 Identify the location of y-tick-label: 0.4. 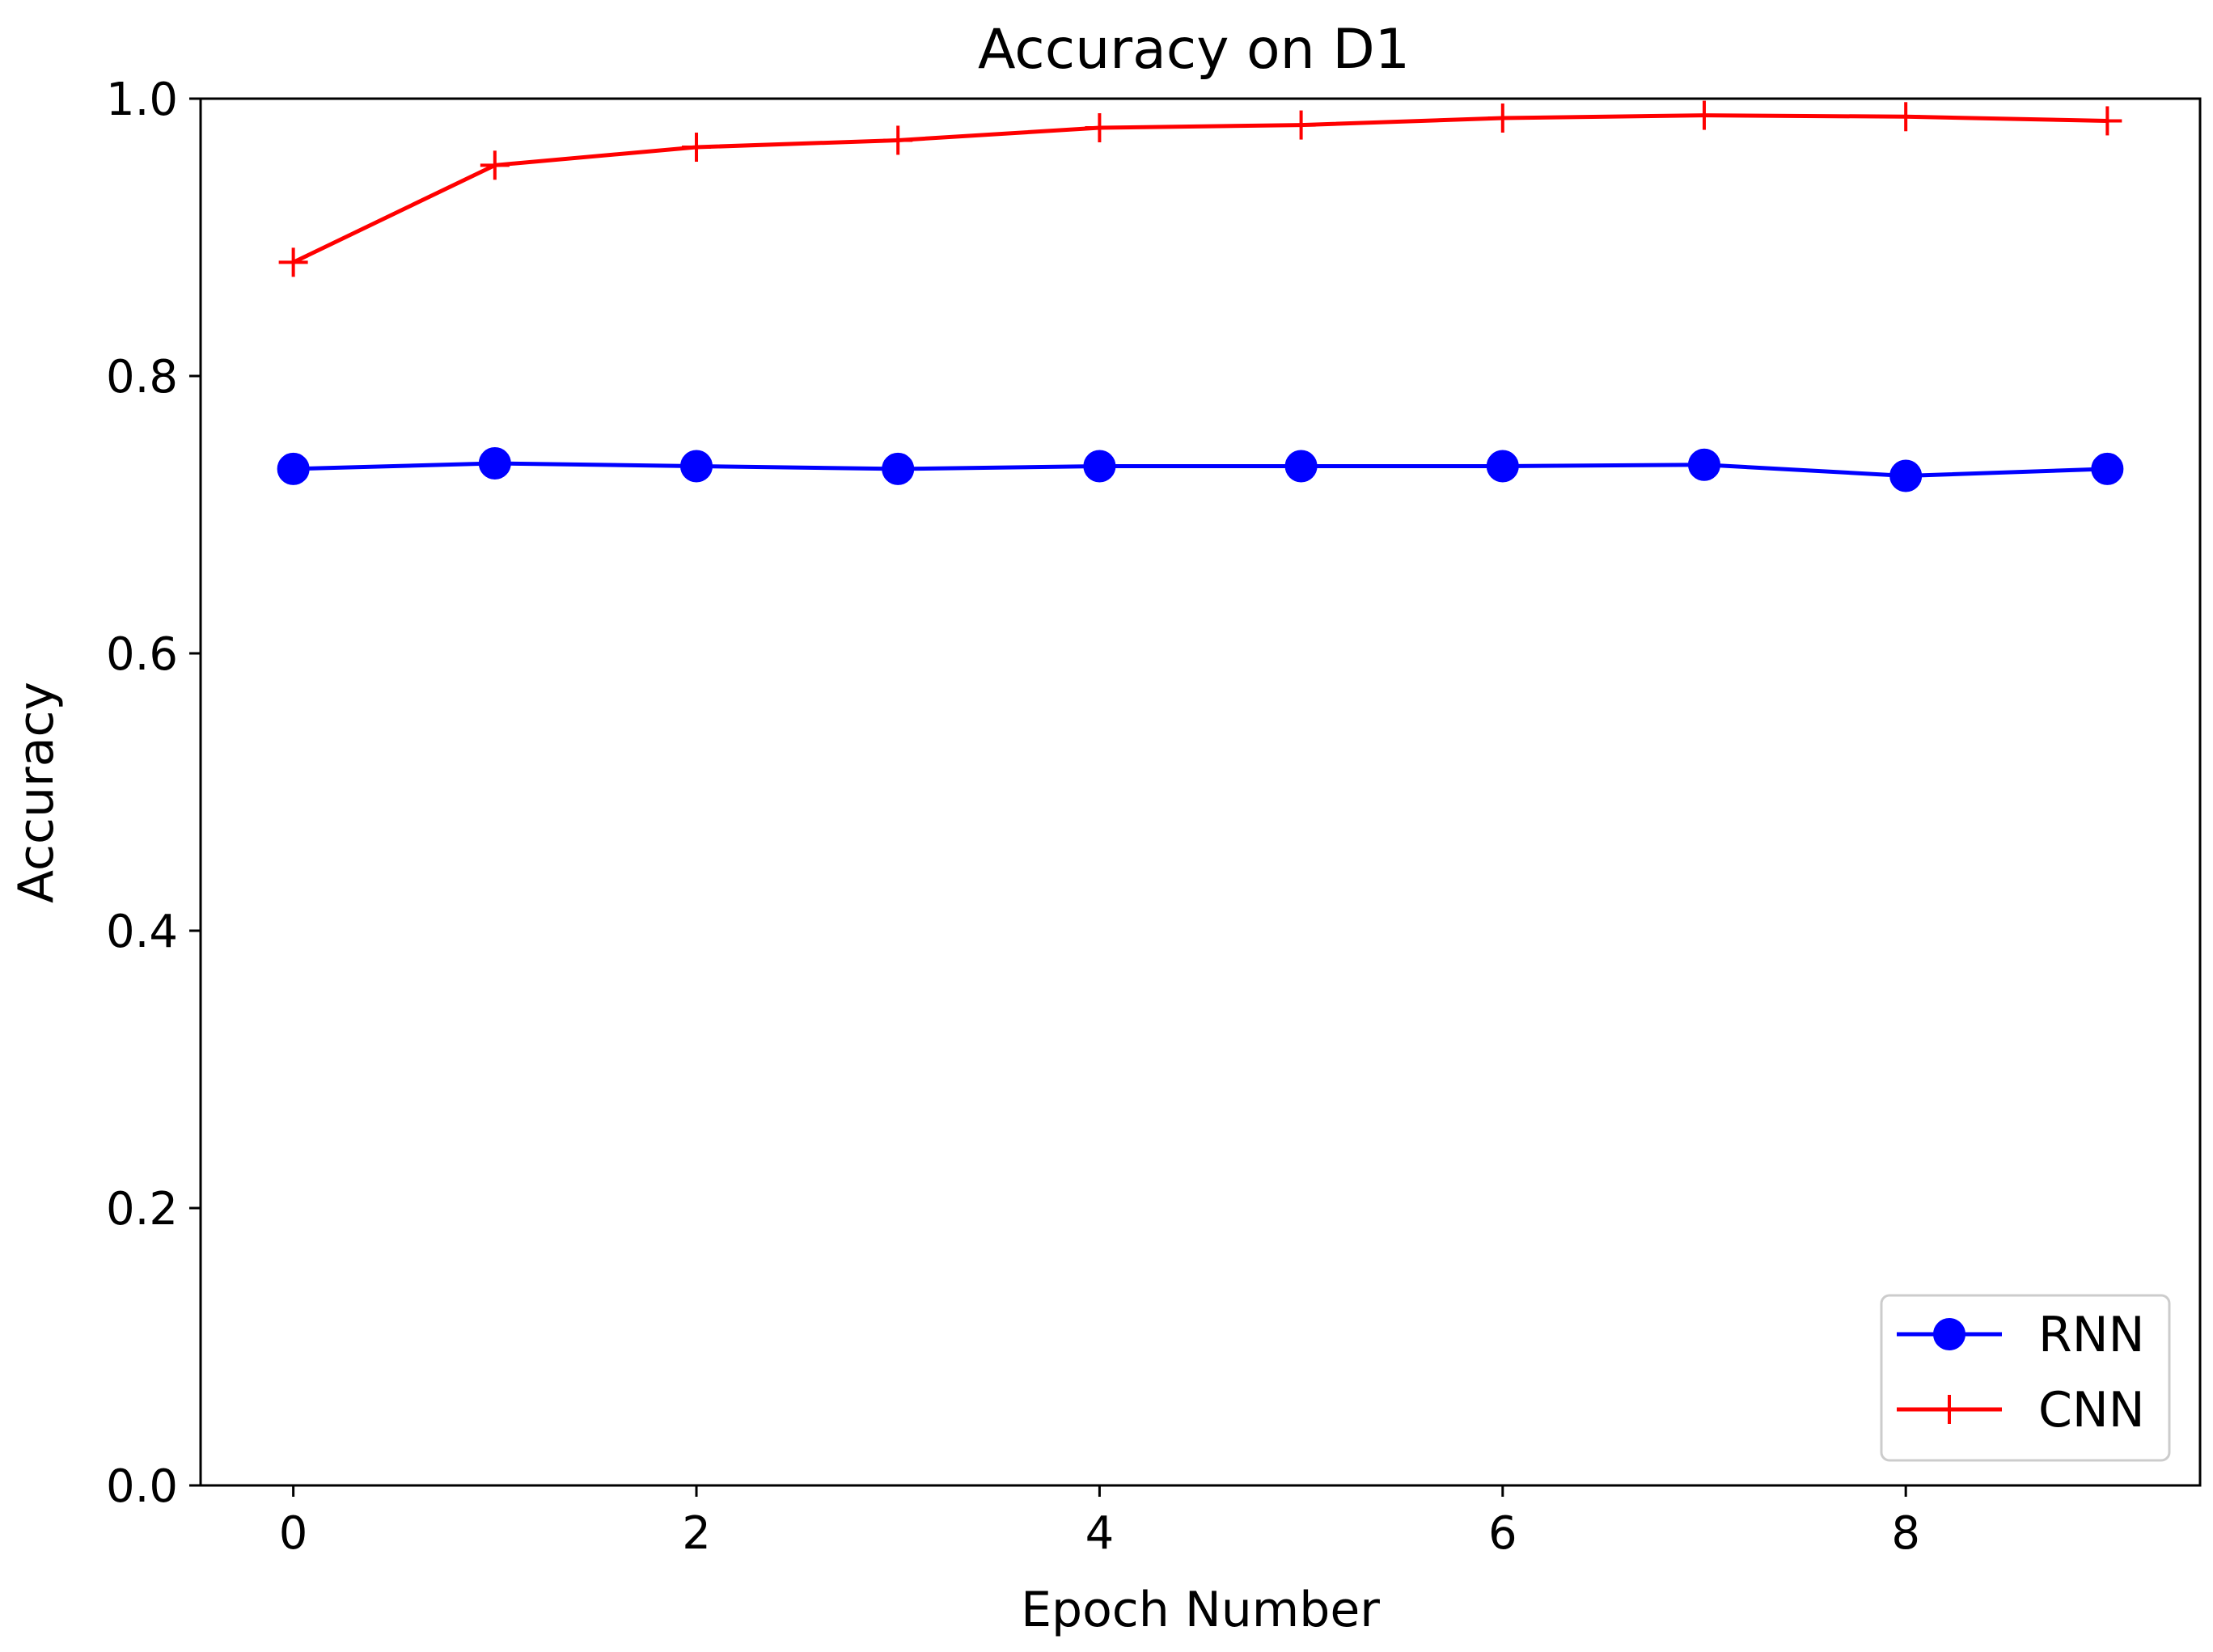
(142, 932).